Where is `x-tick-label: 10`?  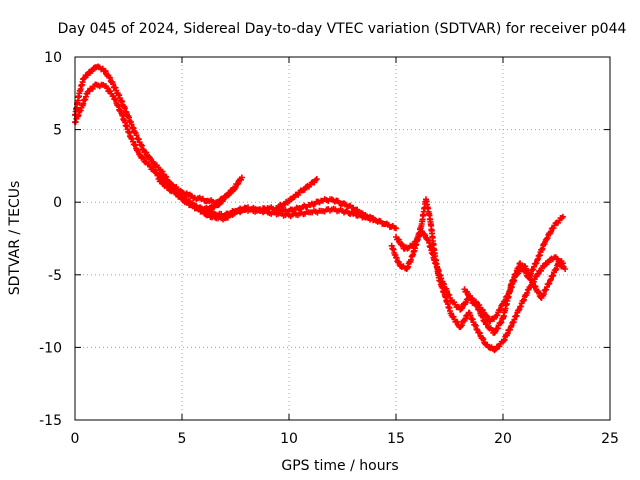
x-tick-label: 10 is located at coordinates (289, 439).